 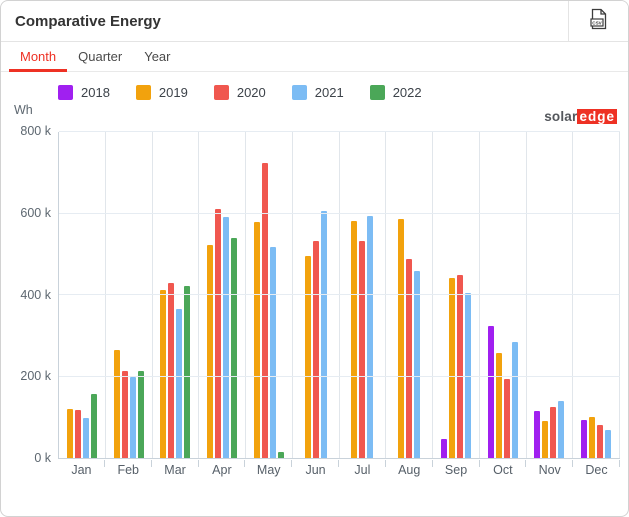 I want to click on bar-2021-may, so click(x=272, y=352).